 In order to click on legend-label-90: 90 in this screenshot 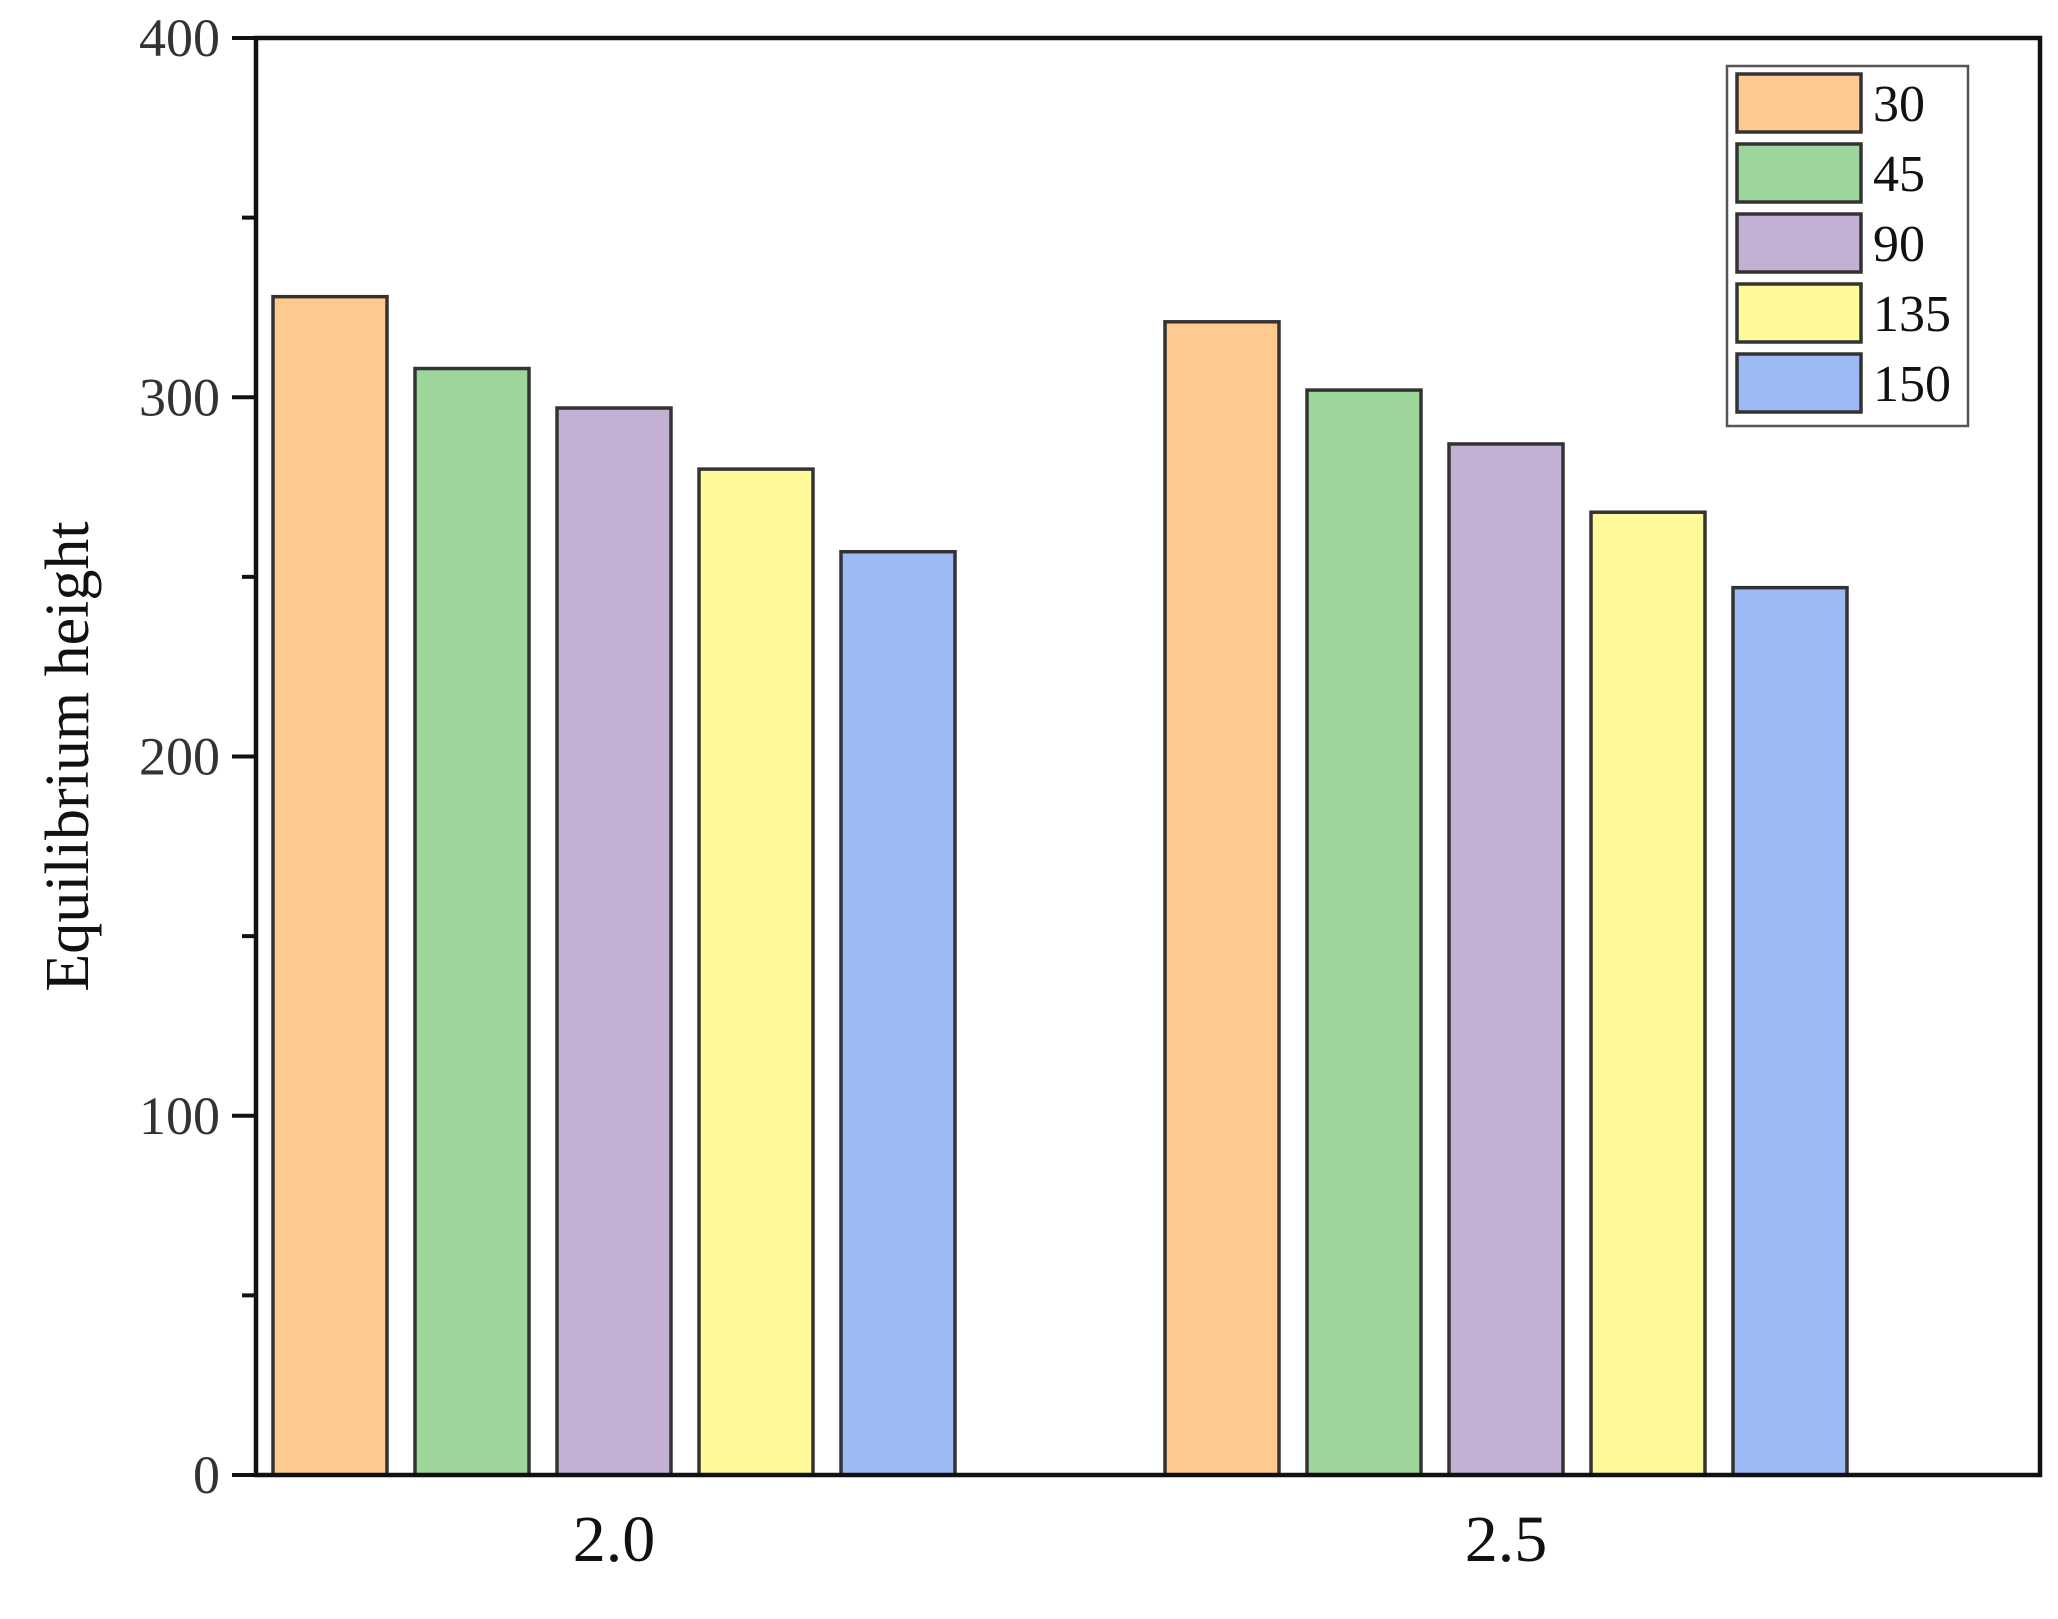, I will do `click(1899, 244)`.